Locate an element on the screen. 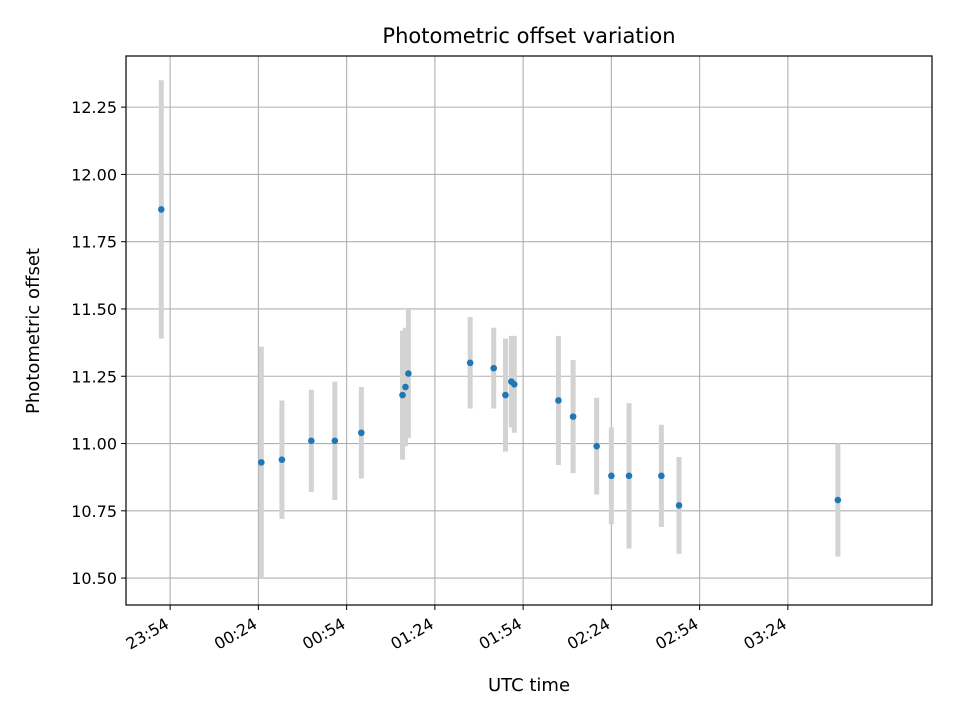 Image resolution: width=960 pixels, height=720 pixels. y-tick-label: 11.50 is located at coordinates (94, 309).